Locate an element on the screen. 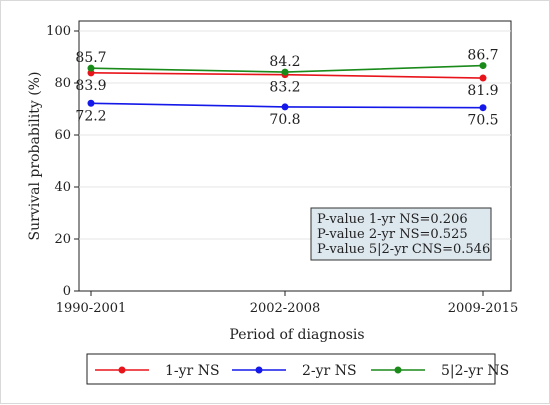 Image resolution: width=550 pixels, height=405 pixels. legend: 1-yr NS 2-yr NS 5|2-yr NS is located at coordinates (297, 369).